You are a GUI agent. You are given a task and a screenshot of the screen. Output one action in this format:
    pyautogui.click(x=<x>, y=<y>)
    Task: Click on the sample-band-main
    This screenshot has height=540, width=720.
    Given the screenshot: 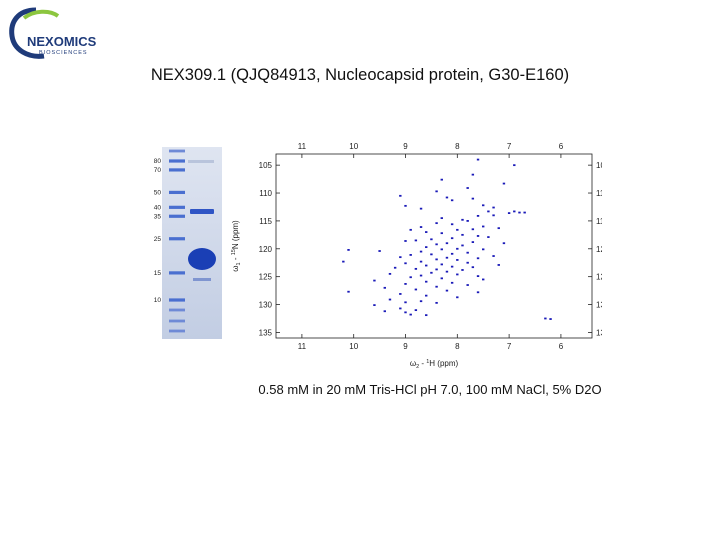 What is the action you would take?
    pyautogui.click(x=202, y=259)
    